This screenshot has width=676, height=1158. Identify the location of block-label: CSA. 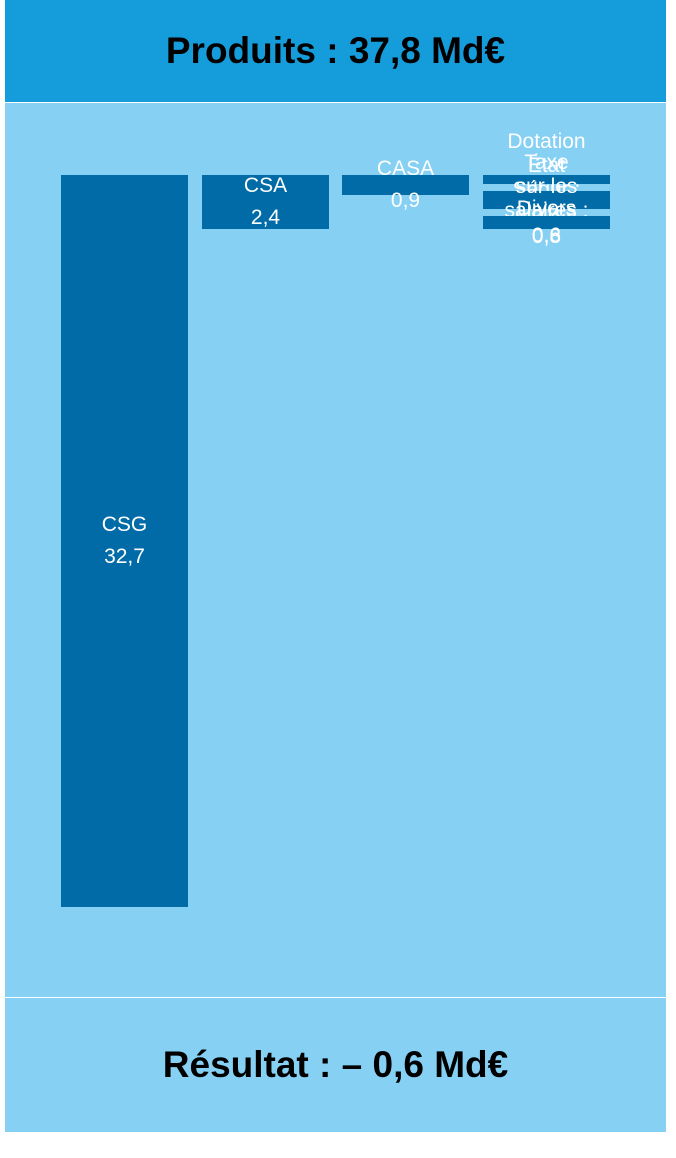
(265, 185).